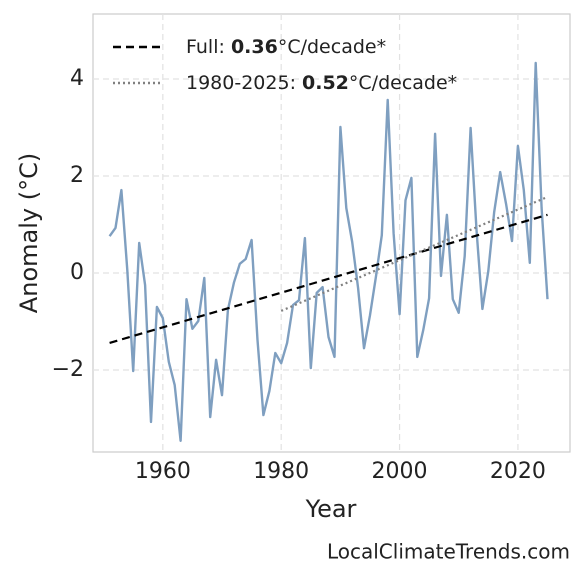 Image resolution: width=585 pixels, height=580 pixels. Describe the element at coordinates (68, 369) in the screenshot. I see `y-tick-label: −2` at that location.